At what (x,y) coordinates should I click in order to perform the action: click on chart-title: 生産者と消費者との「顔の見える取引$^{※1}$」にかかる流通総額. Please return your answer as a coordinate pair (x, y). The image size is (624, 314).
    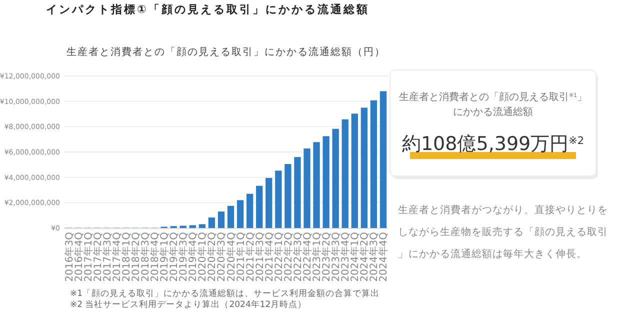
    Looking at the image, I should click on (493, 105).